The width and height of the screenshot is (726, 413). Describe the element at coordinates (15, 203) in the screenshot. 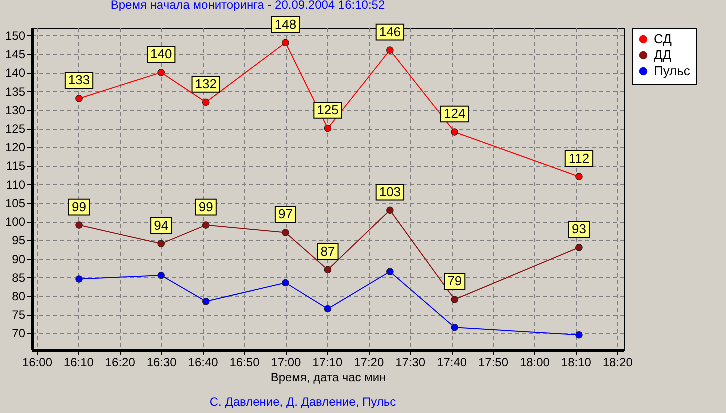

I see `y-tick-label: 105` at that location.